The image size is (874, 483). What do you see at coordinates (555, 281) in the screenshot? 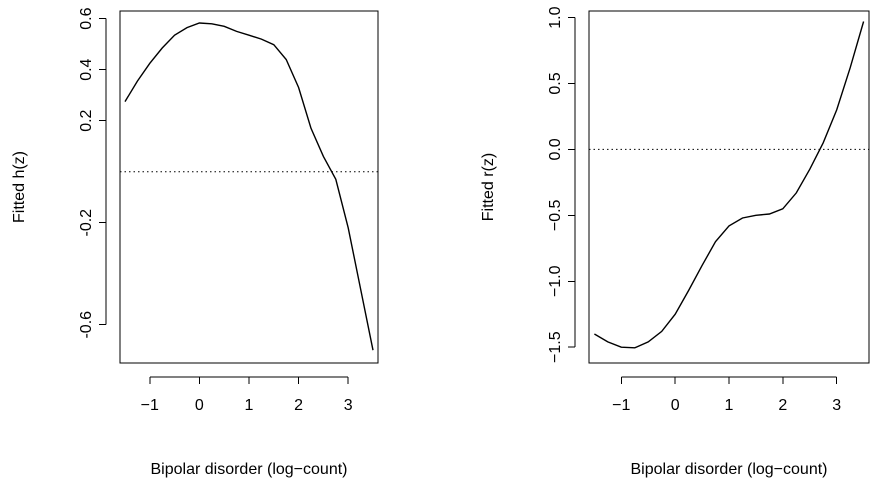
I see `y-tick-label: −1.0` at bounding box center [555, 281].